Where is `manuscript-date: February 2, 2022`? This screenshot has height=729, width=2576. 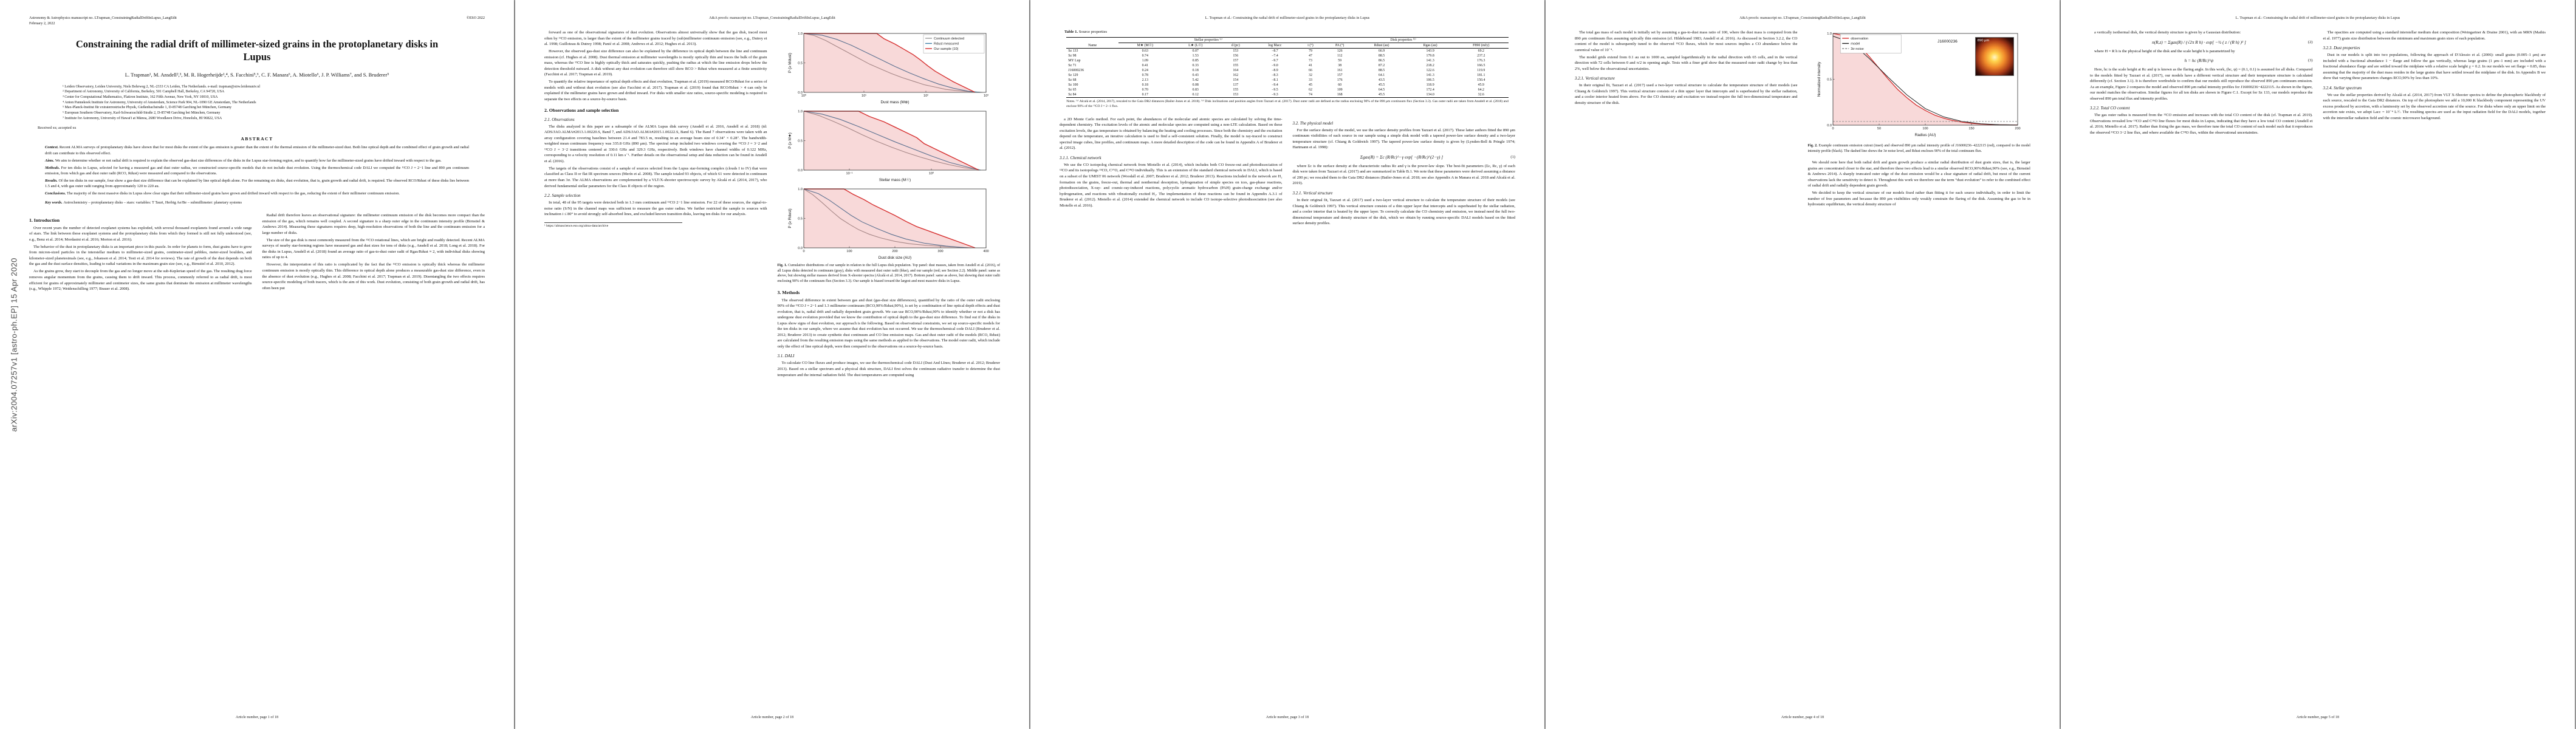 manuscript-date: February 2, 2022 is located at coordinates (42, 23).